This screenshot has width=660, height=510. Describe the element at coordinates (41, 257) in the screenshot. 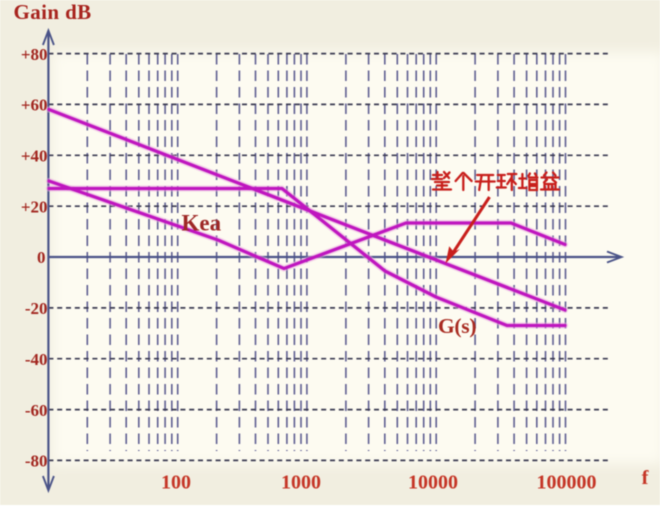

I see `svg-text: 0` at that location.